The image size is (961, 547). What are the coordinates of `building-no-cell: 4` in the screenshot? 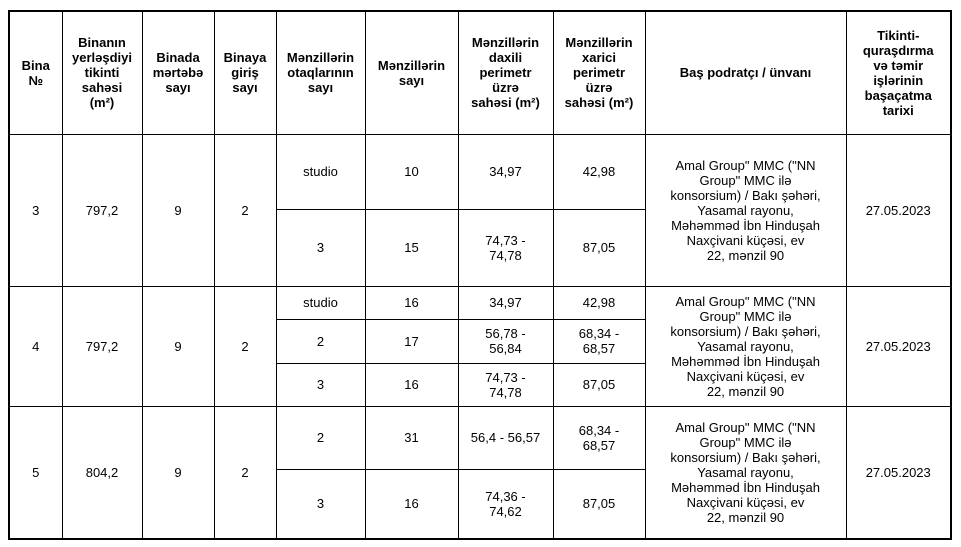 It's located at (35, 346).